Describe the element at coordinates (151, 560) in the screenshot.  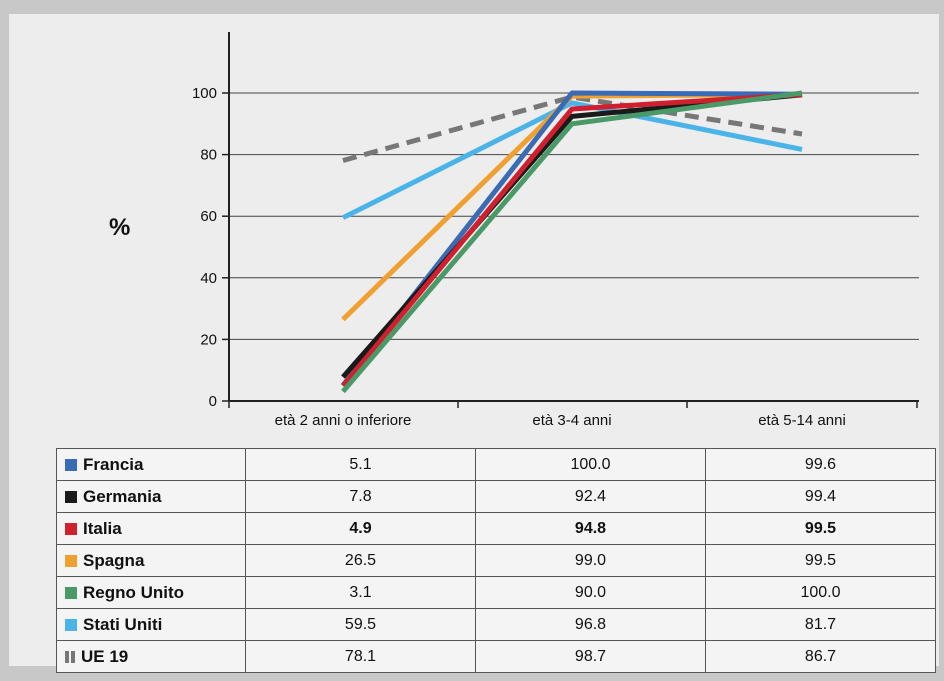
I see `series-name-cell: Spagna` at that location.